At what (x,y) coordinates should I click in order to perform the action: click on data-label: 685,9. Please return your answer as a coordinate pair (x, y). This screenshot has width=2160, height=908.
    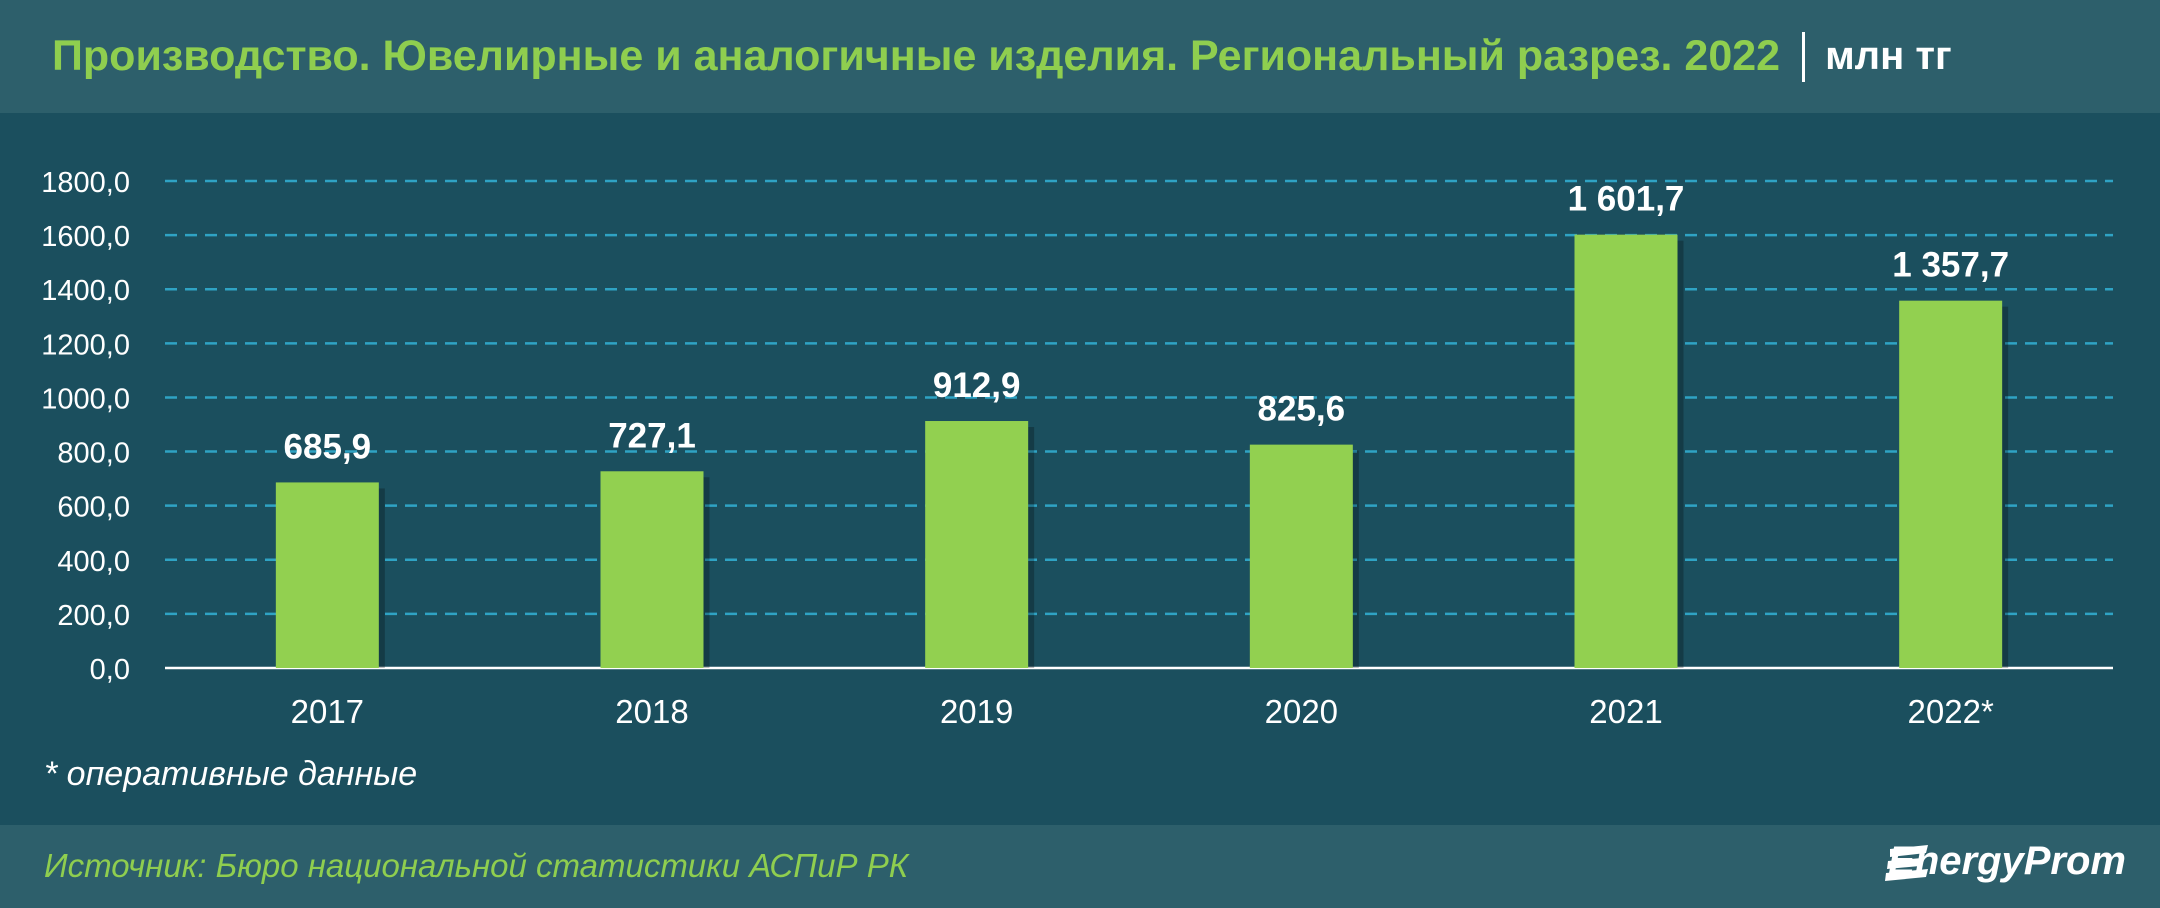
    Looking at the image, I should click on (328, 446).